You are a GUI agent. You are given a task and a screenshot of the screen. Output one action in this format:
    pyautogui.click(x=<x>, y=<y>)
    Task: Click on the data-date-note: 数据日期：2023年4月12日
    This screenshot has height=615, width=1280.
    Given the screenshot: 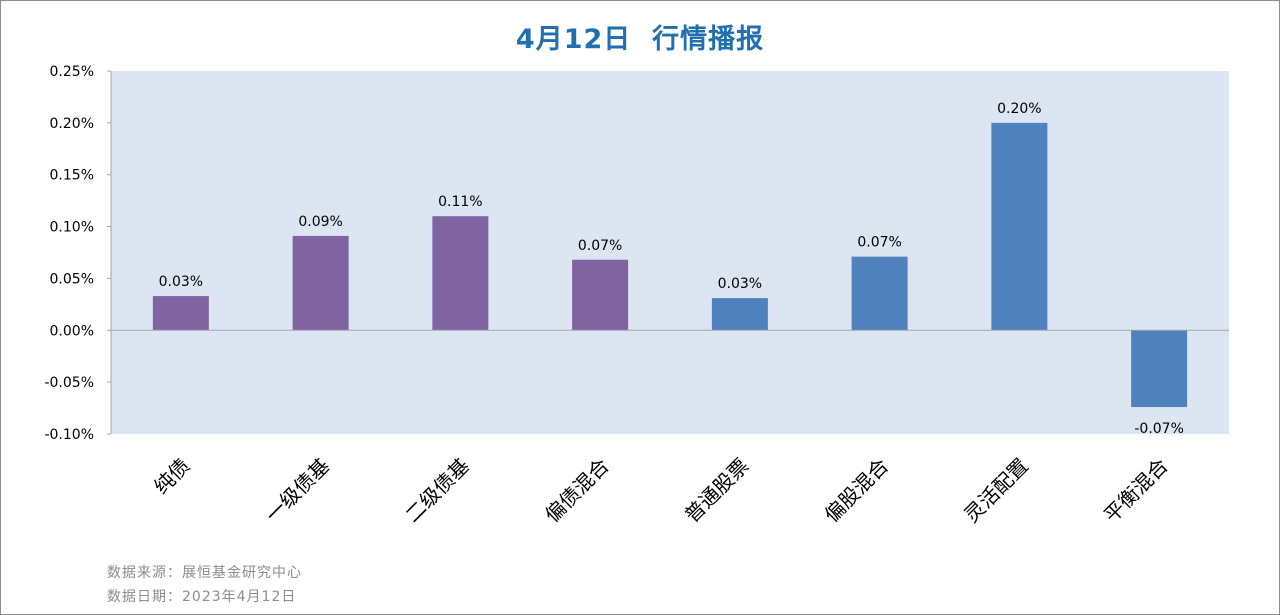 What is the action you would take?
    pyautogui.click(x=202, y=597)
    